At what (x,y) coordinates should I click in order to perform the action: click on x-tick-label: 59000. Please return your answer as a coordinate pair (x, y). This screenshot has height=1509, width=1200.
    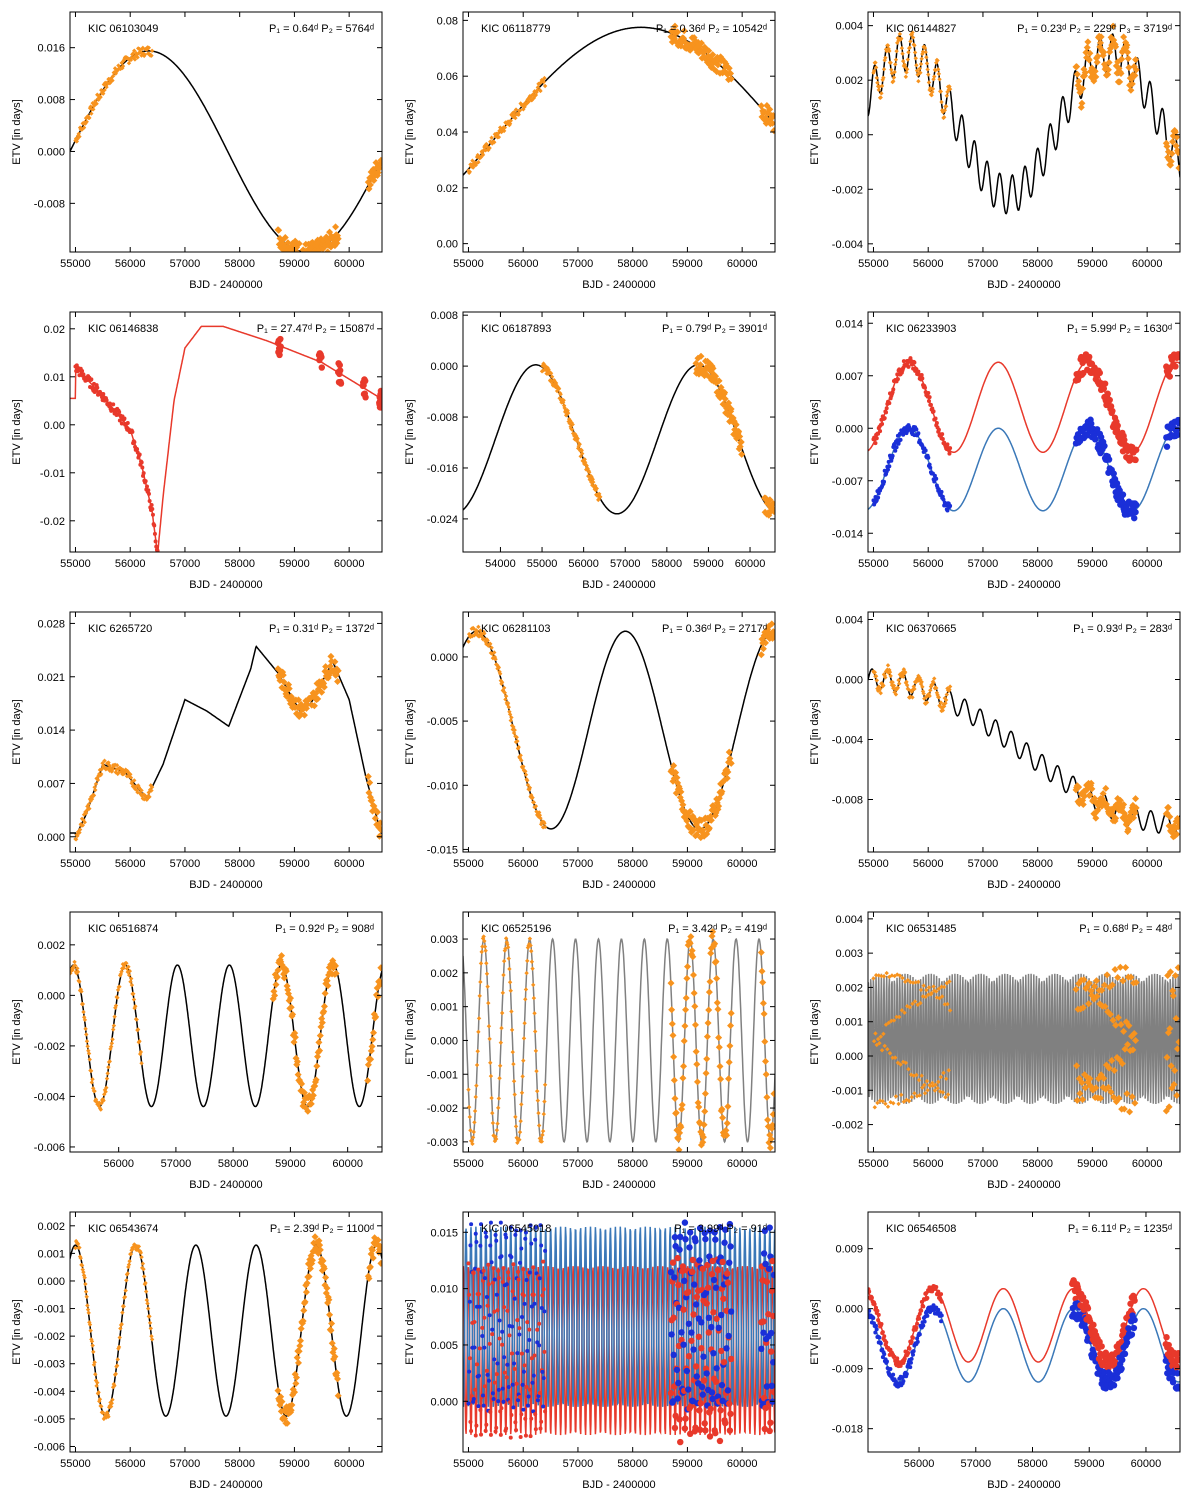
    Looking at the image, I should click on (294, 264).